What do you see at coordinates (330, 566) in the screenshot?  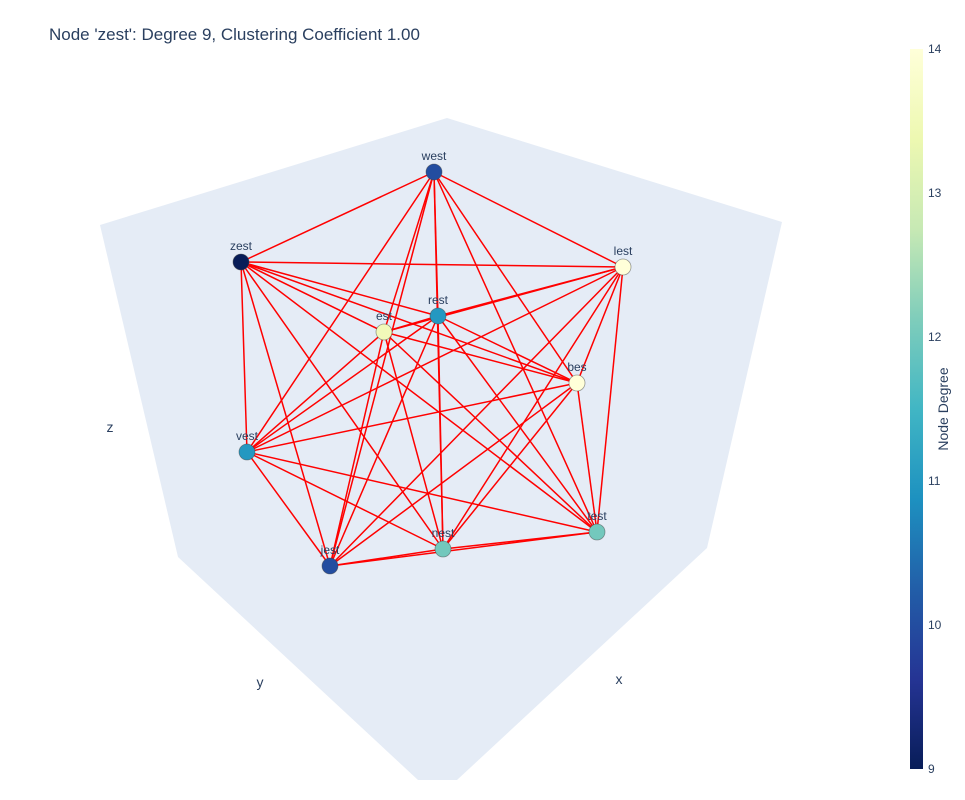 I see `node-jest` at bounding box center [330, 566].